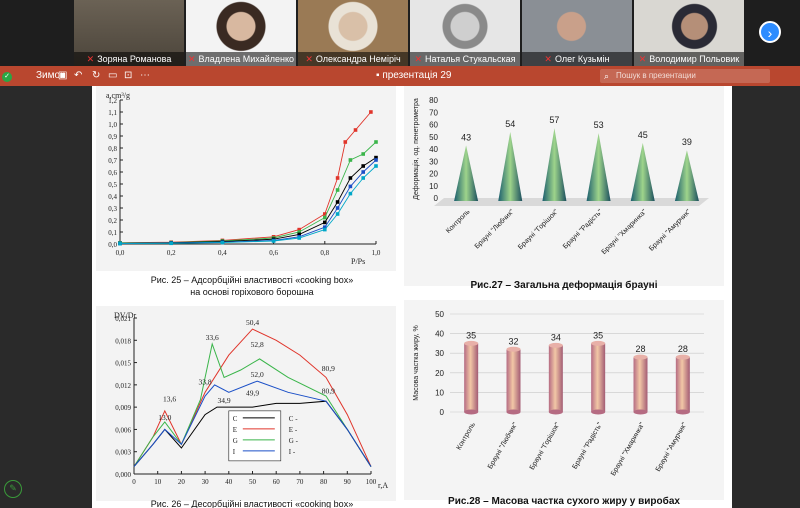 The image size is (800, 508). Describe the element at coordinates (598, 335) in the screenshot. I see `data-label: 35` at that location.